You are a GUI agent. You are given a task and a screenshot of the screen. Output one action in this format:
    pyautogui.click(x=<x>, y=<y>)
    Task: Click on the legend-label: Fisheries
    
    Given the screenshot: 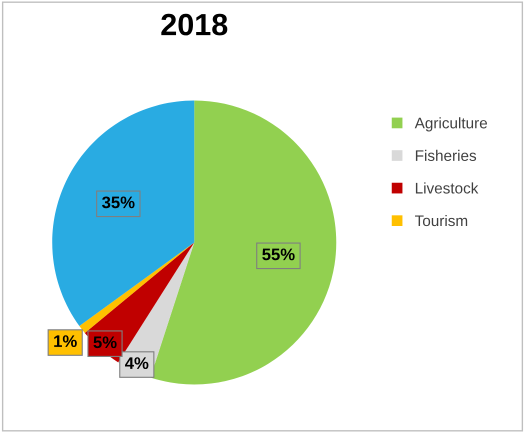 What is the action you would take?
    pyautogui.click(x=446, y=156)
    